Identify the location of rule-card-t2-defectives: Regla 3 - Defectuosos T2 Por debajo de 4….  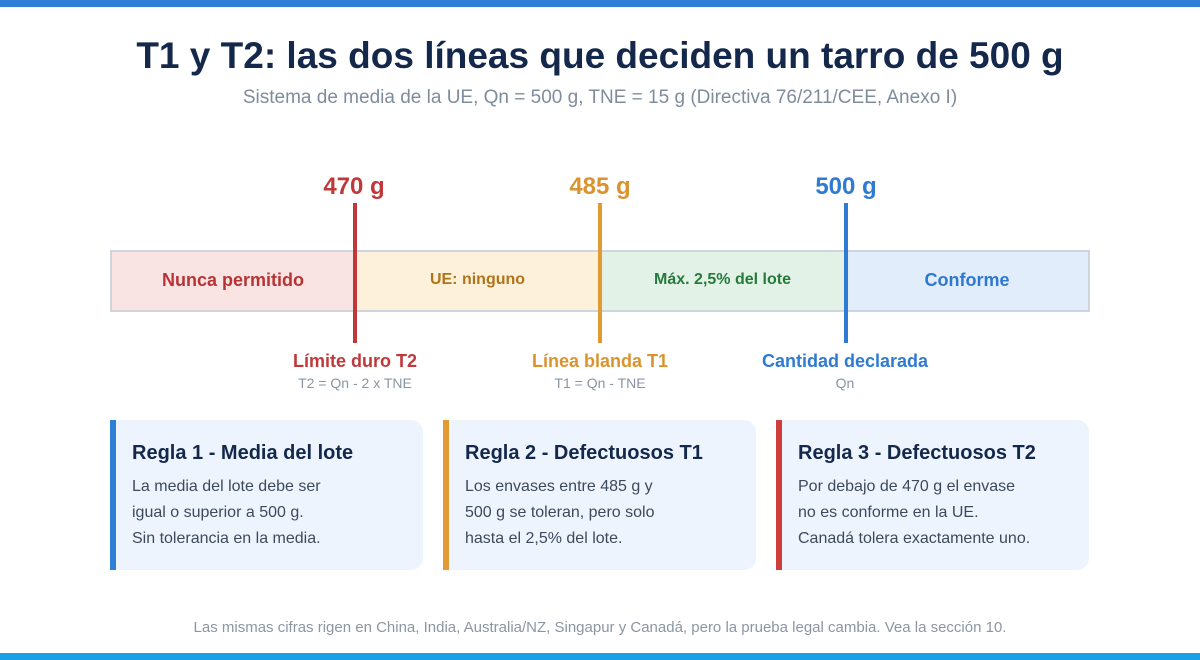
(932, 495).